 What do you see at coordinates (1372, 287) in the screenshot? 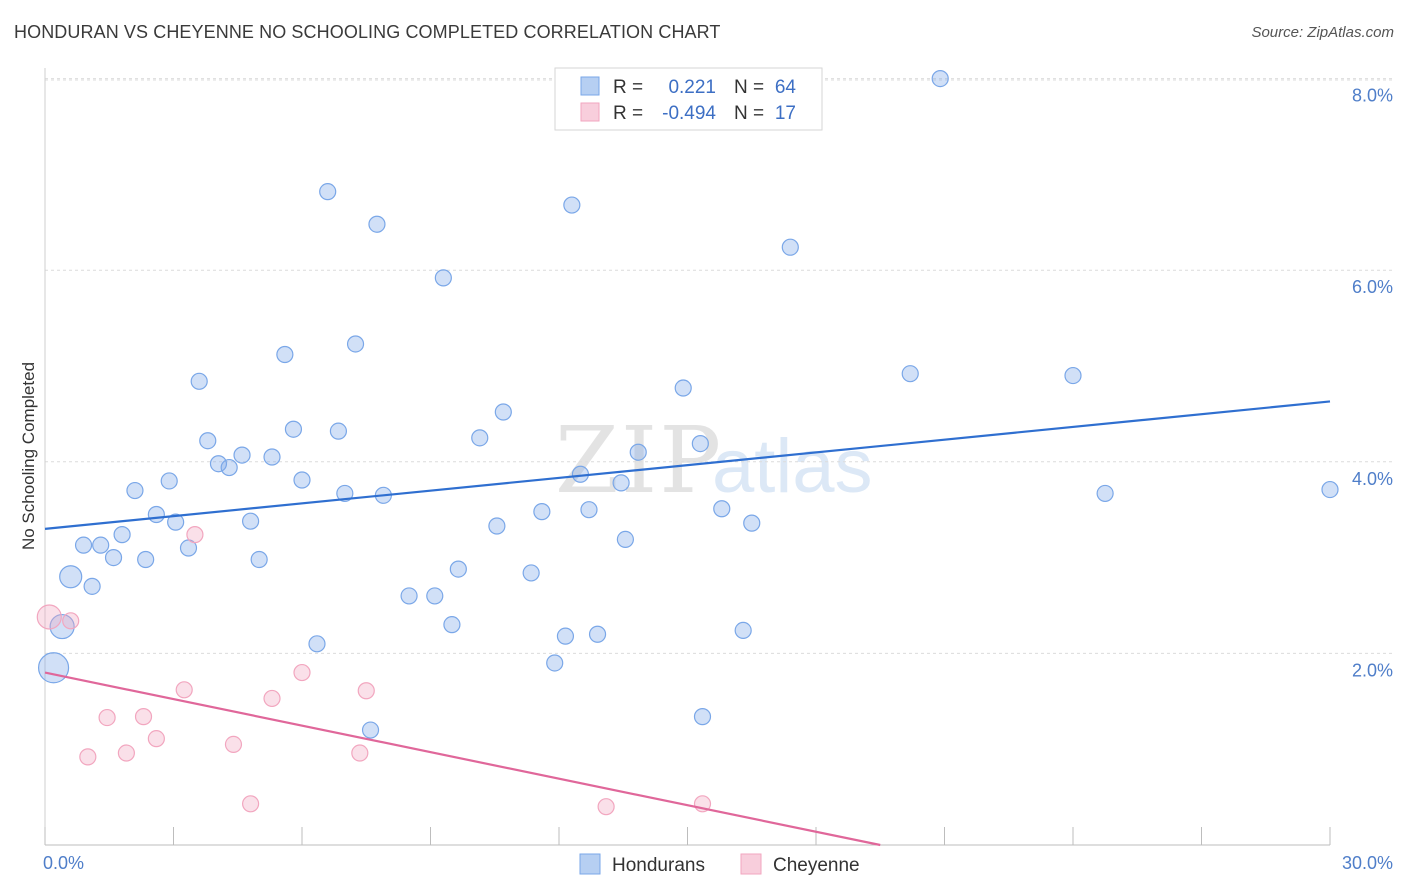
I see `y-tick-label-2: 6.0%` at bounding box center [1372, 287].